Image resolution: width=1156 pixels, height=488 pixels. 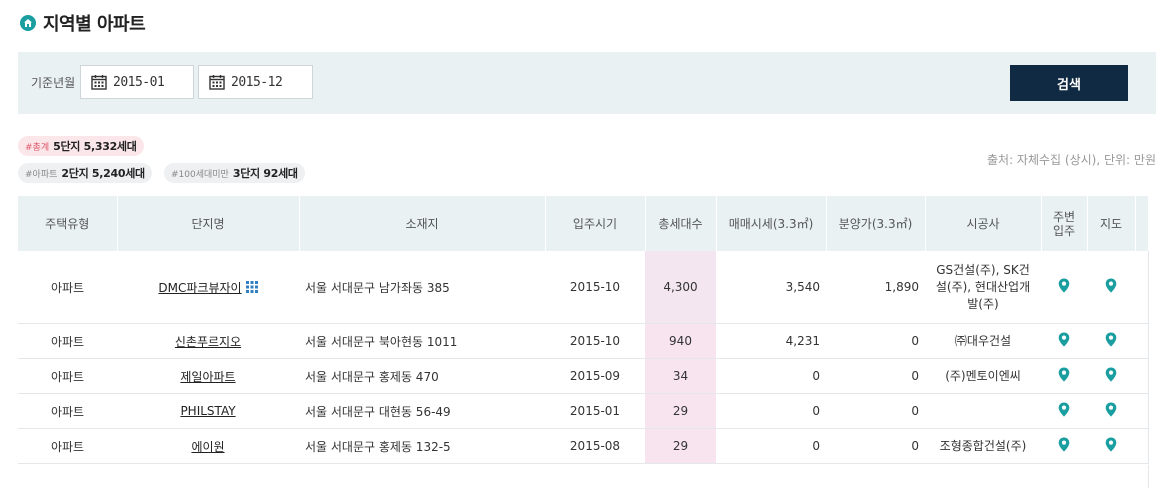 What do you see at coordinates (595, 376) in the screenshot?
I see `cell-move-in: 2015-09` at bounding box center [595, 376].